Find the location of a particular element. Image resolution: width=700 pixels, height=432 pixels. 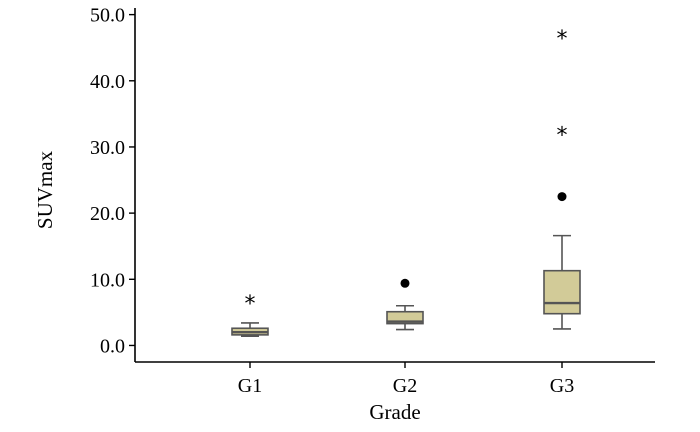

box-group-g3: ** is located at coordinates (562, 178).